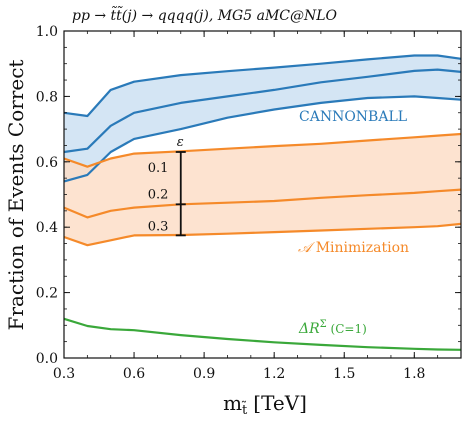  What do you see at coordinates (232, 403) in the screenshot?
I see `x-axis-label-main: m` at bounding box center [232, 403].